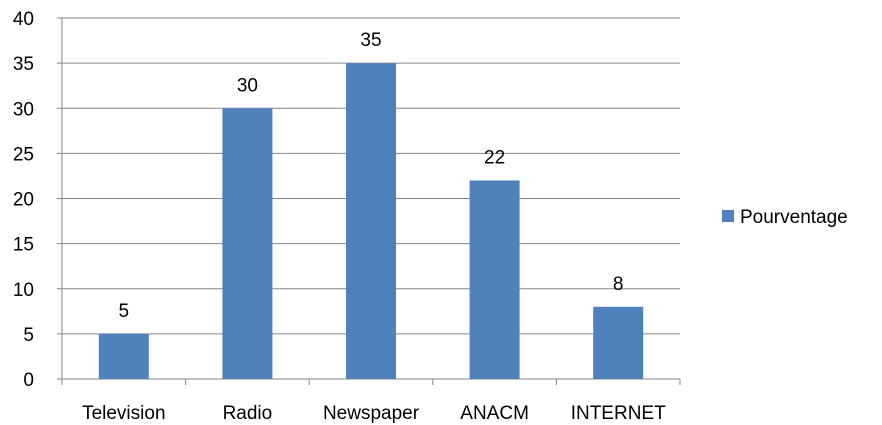  What do you see at coordinates (28, 380) in the screenshot?
I see `y-tick-label: 0` at bounding box center [28, 380].